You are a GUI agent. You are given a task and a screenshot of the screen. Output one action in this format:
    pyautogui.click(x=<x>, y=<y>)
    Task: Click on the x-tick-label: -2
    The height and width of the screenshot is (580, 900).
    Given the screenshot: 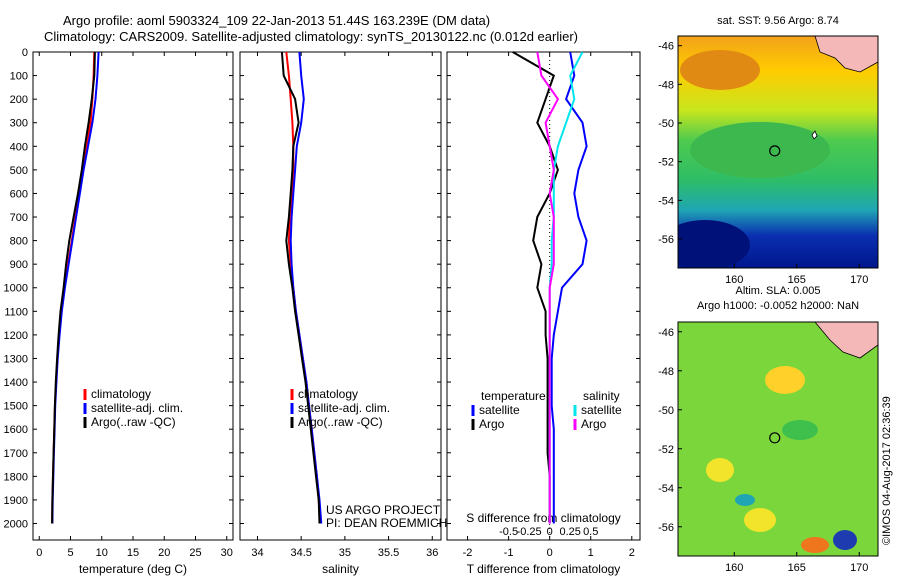 What is the action you would take?
    pyautogui.click(x=468, y=553)
    